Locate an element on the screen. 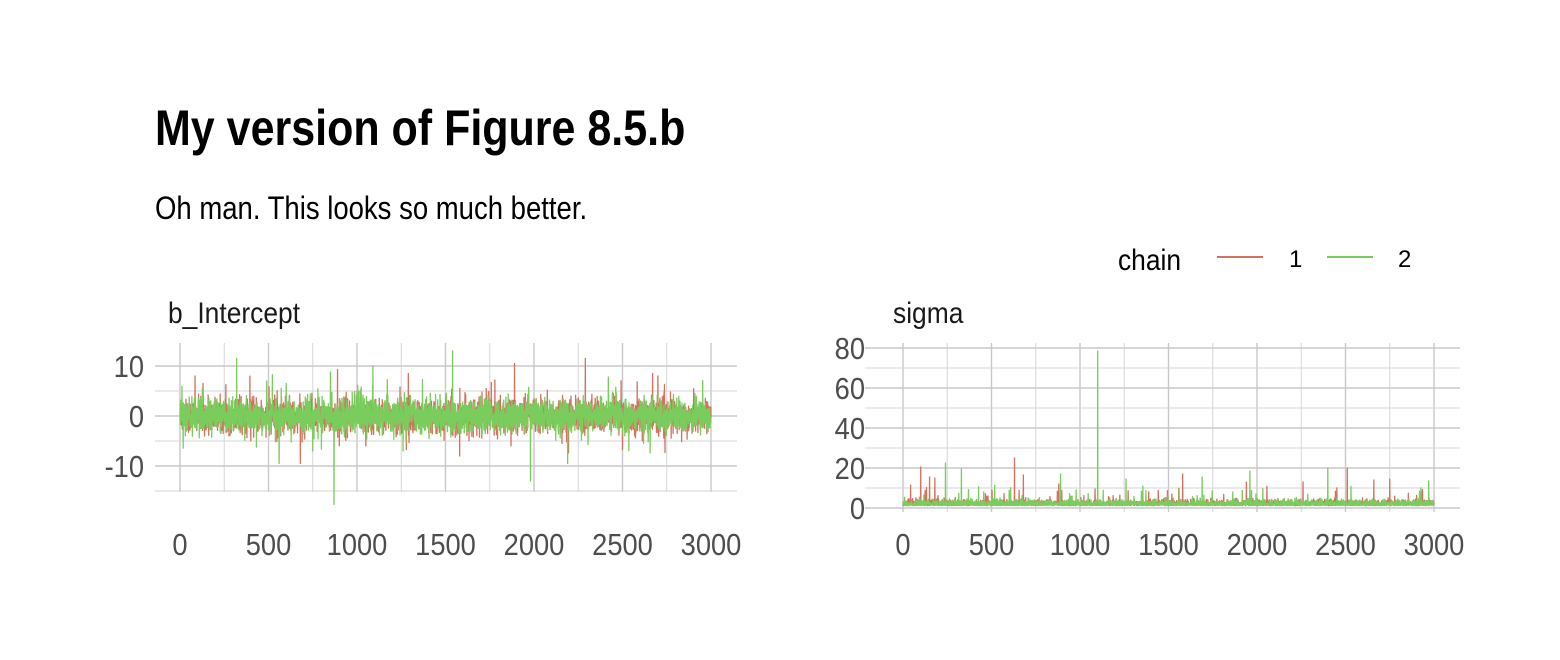  y-axis-ticks: 0 20 40 60 80 is located at coordinates (850, 429).